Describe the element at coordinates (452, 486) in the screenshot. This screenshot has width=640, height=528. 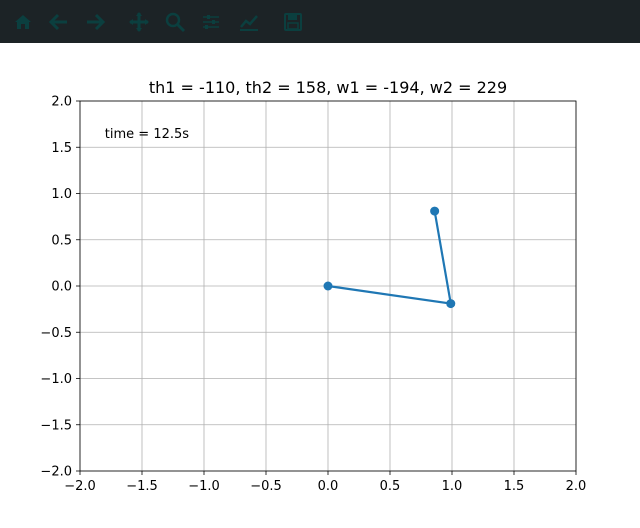
I see `x-tick-label: 1.0` at that location.